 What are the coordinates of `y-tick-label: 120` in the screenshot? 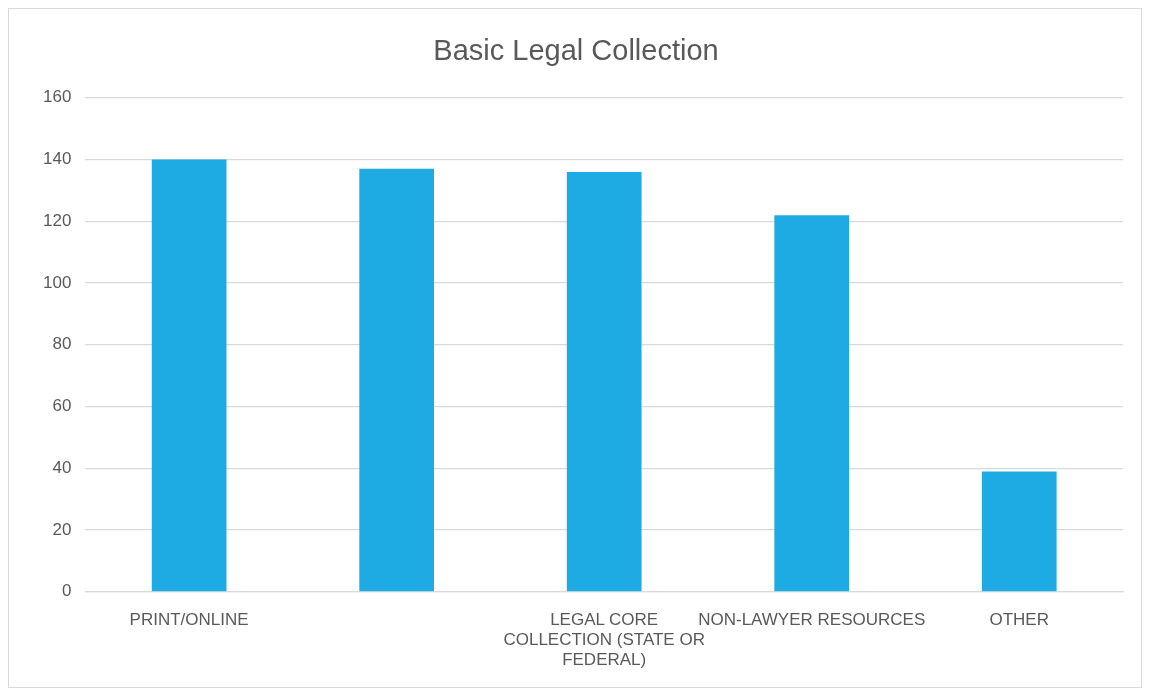 It's located at (57, 220).